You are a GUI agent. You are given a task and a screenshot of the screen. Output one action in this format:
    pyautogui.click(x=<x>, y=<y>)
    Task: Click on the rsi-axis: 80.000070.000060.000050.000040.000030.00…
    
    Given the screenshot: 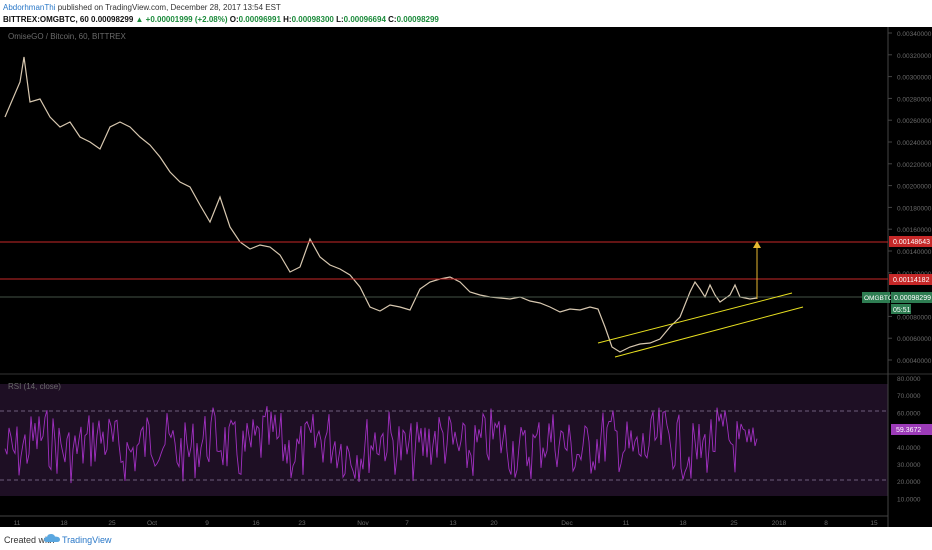 What is the action you would take?
    pyautogui.click(x=909, y=439)
    